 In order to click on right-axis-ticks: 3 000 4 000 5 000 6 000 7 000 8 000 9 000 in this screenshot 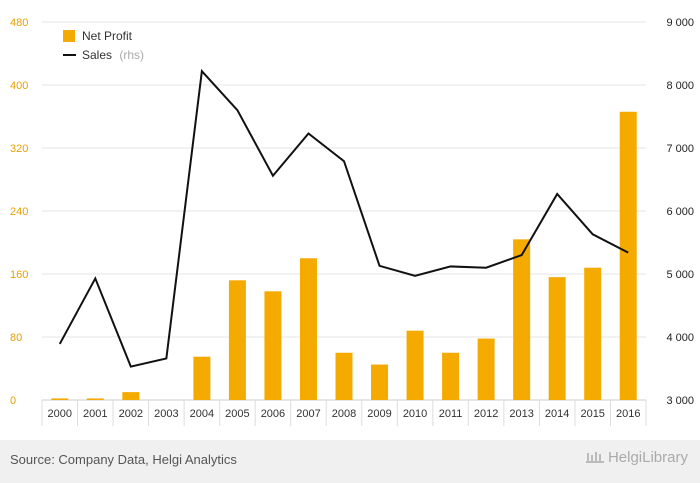, I will do `click(680, 212)`.